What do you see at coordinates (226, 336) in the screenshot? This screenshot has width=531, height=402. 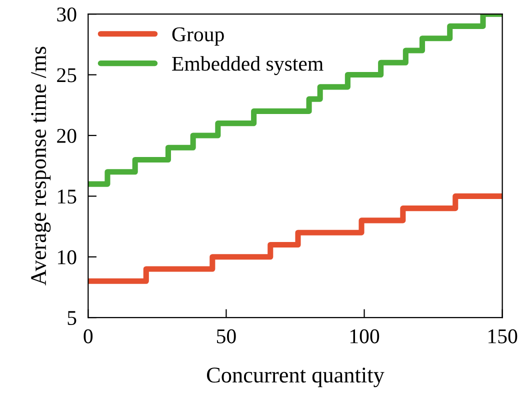 I see `x-tick-label: 50` at bounding box center [226, 336].